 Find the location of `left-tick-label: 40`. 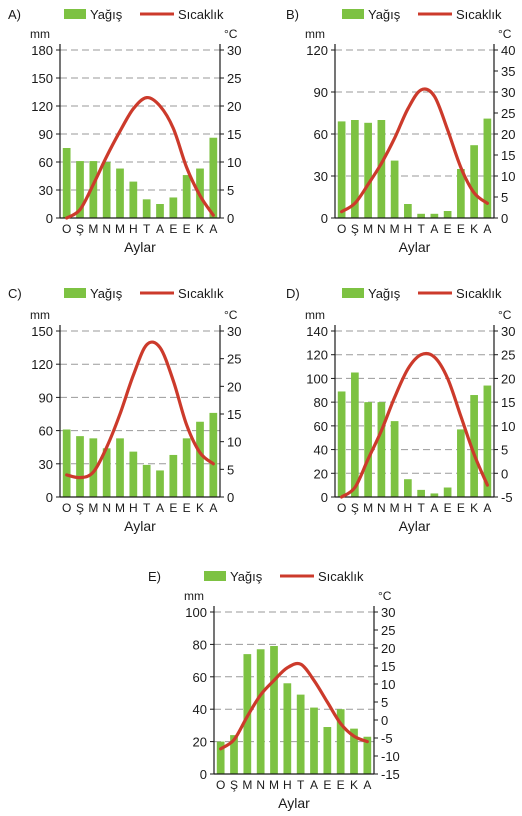

left-tick-label: 40 is located at coordinates (200, 709).